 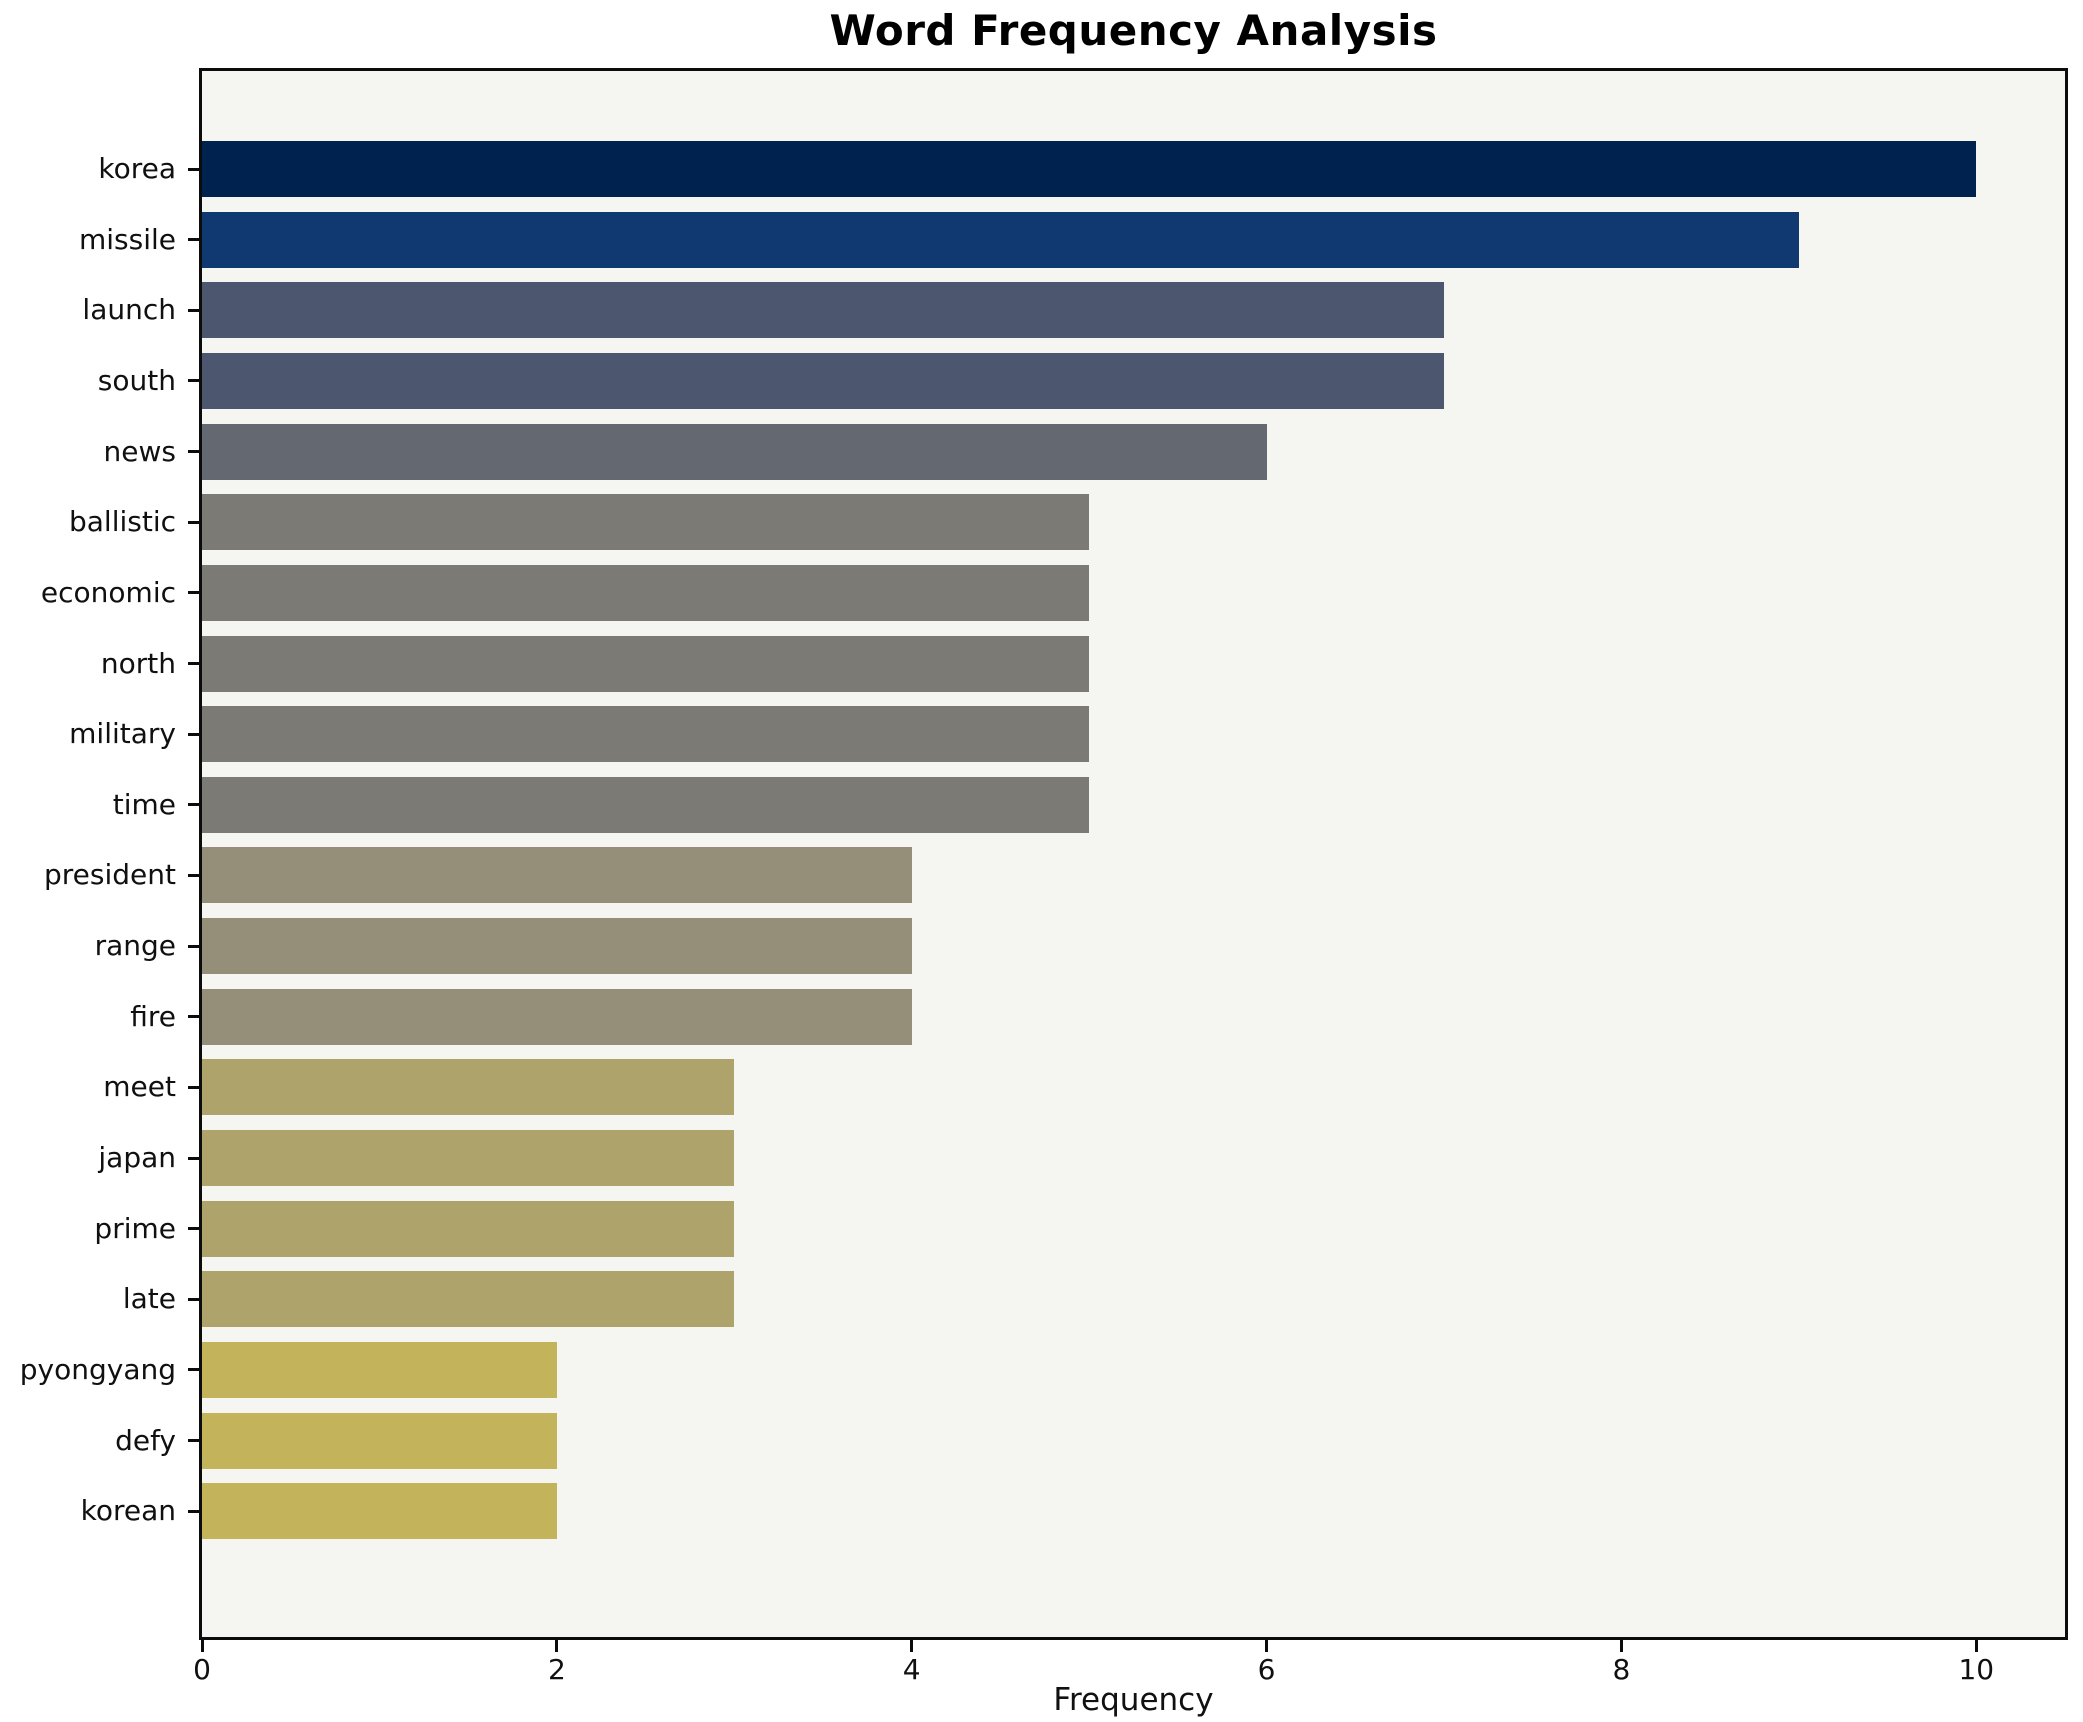 What do you see at coordinates (1133, 1700) in the screenshot?
I see `x-axis-label: Frequency` at bounding box center [1133, 1700].